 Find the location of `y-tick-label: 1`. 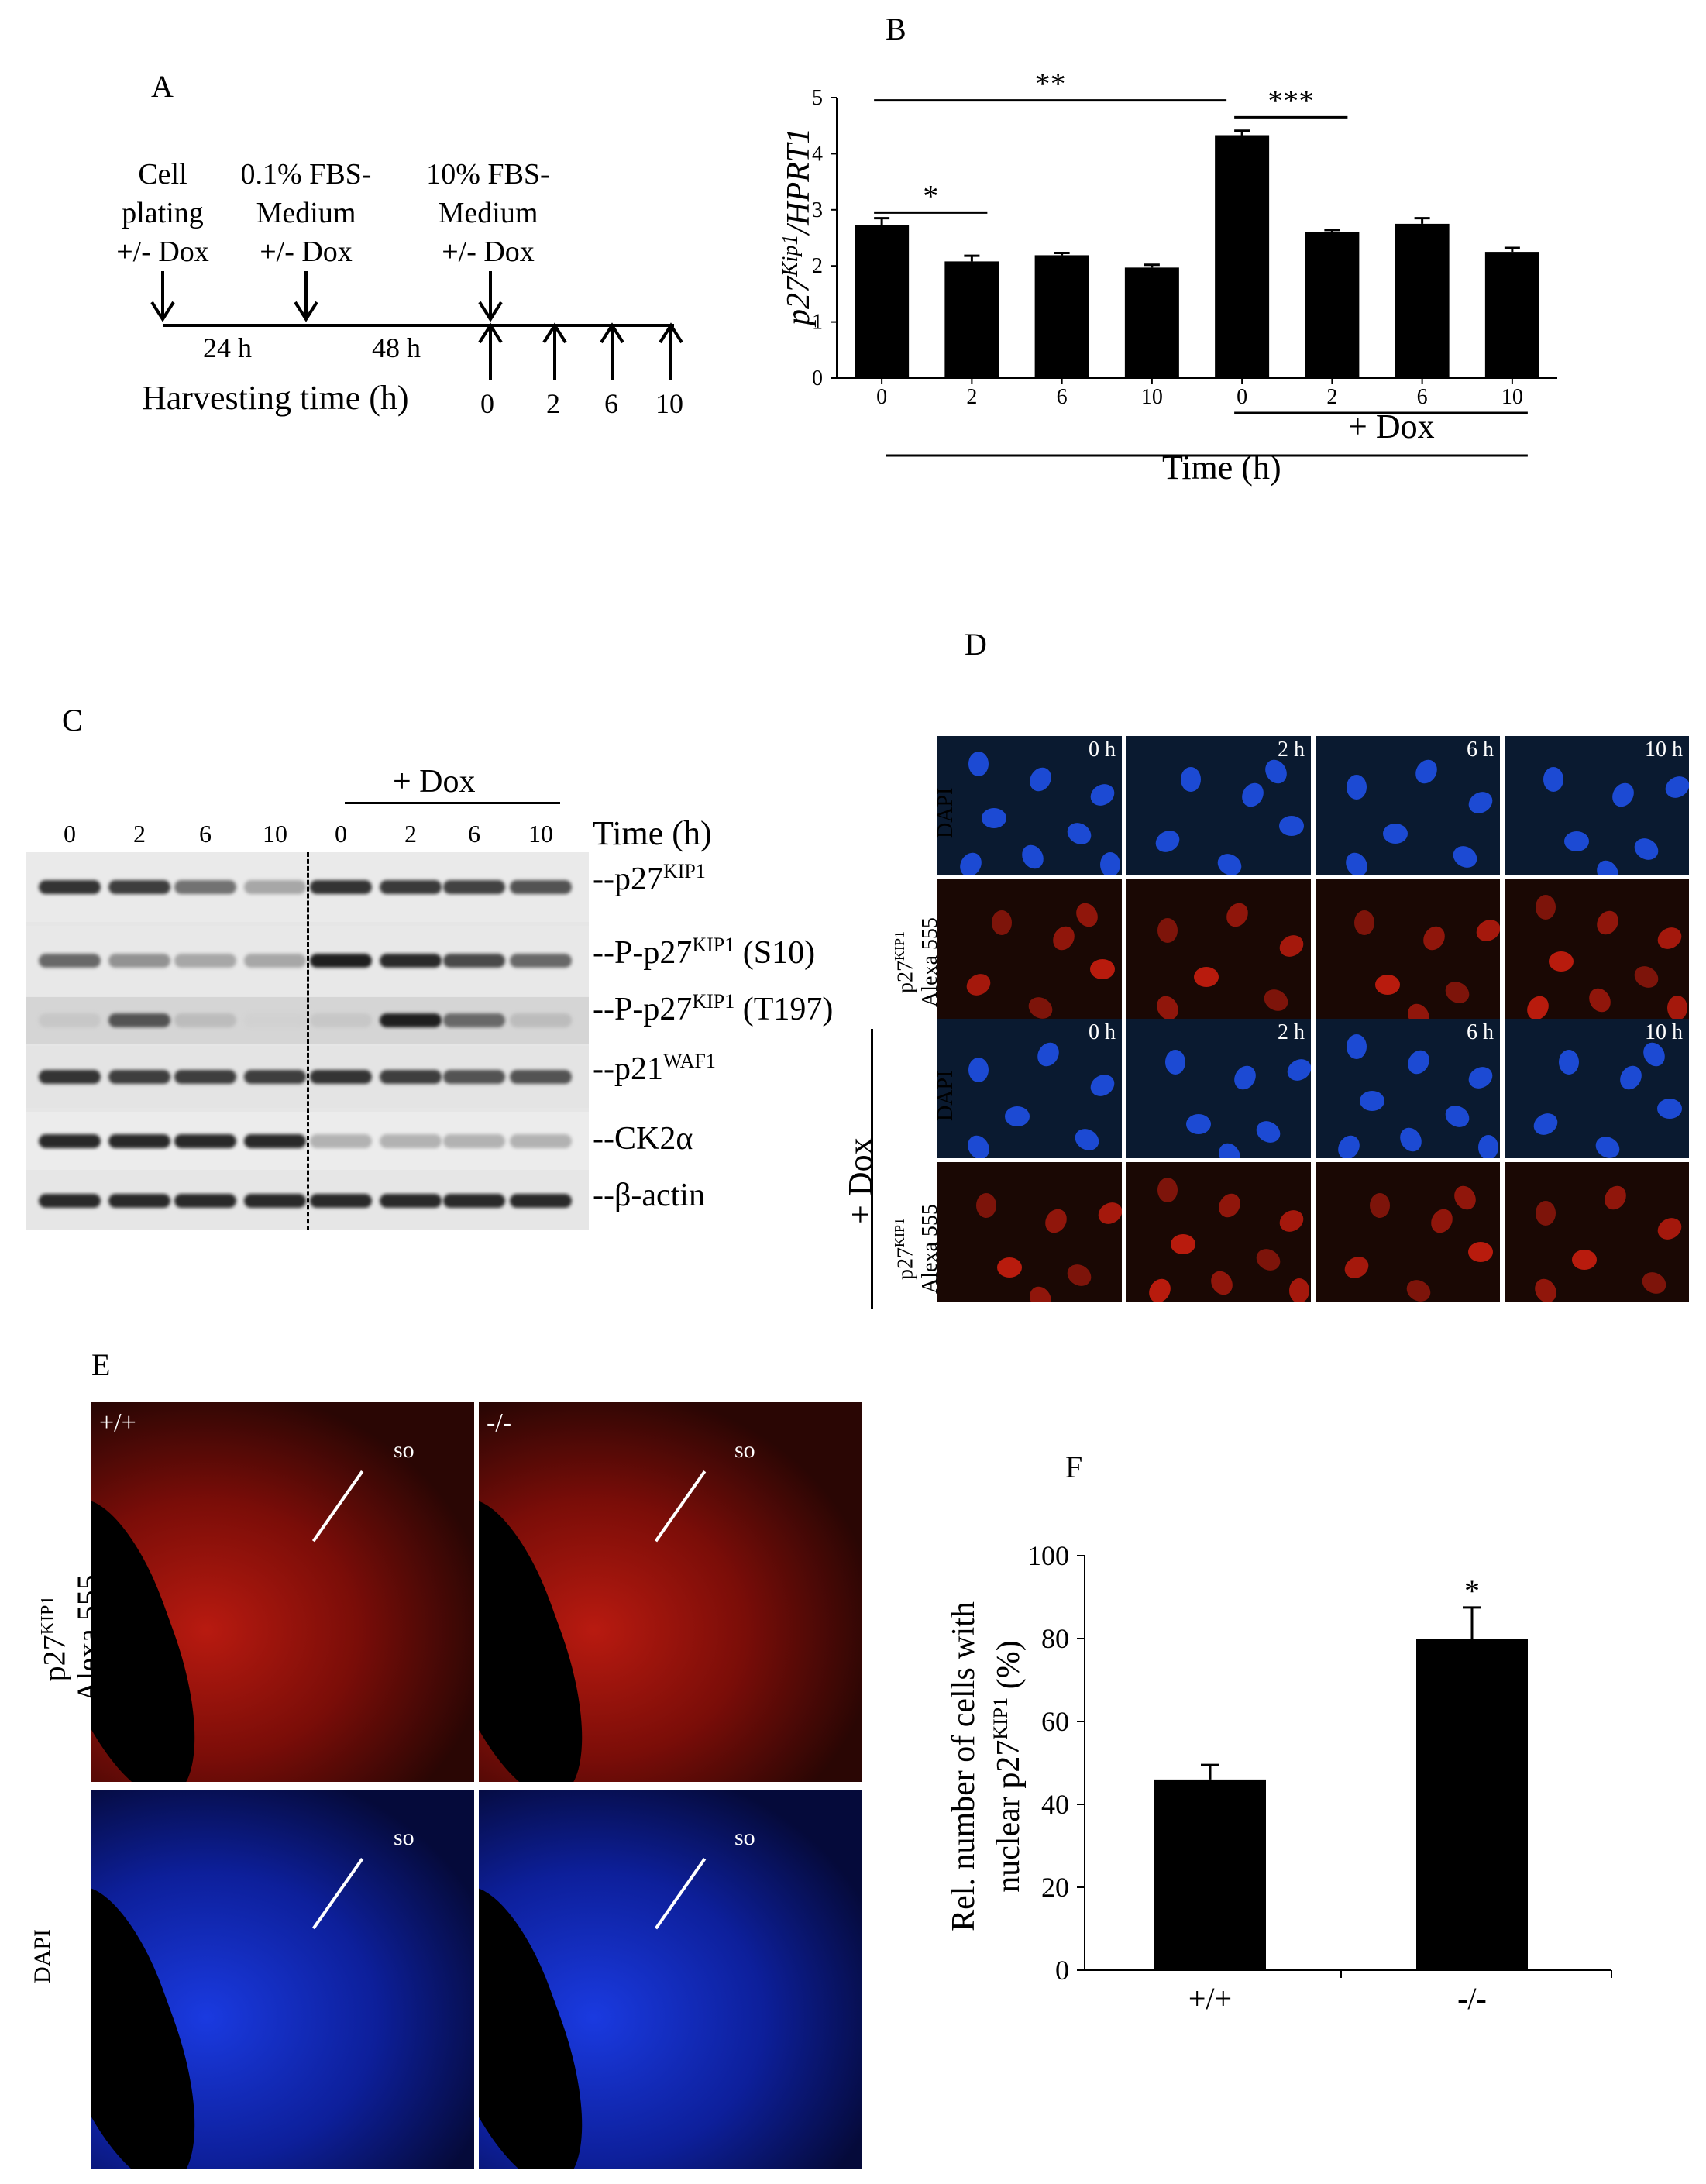

y-tick-label: 1 is located at coordinates (818, 323).